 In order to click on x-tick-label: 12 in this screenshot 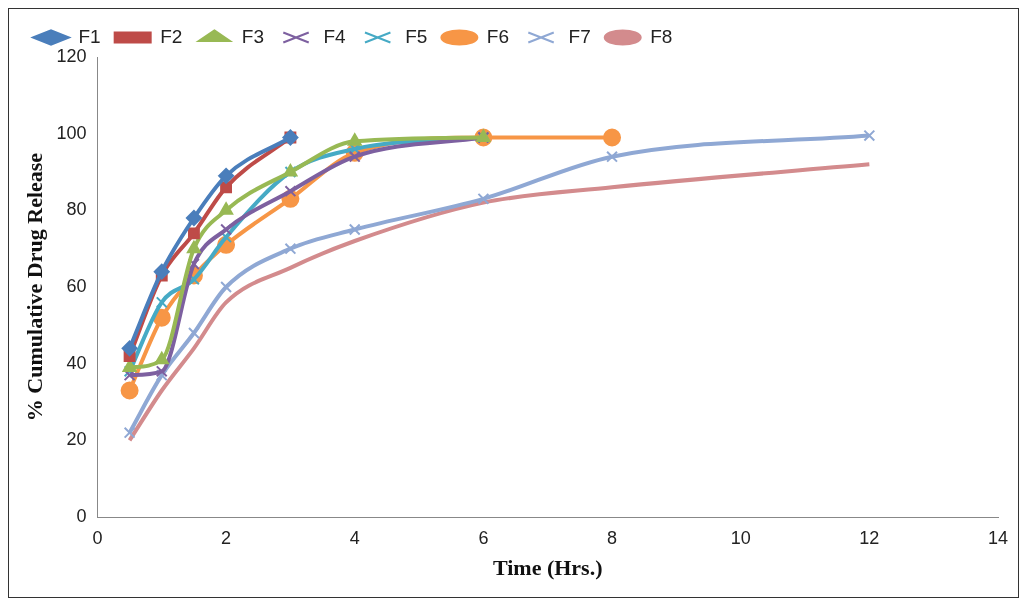, I will do `click(869, 537)`.